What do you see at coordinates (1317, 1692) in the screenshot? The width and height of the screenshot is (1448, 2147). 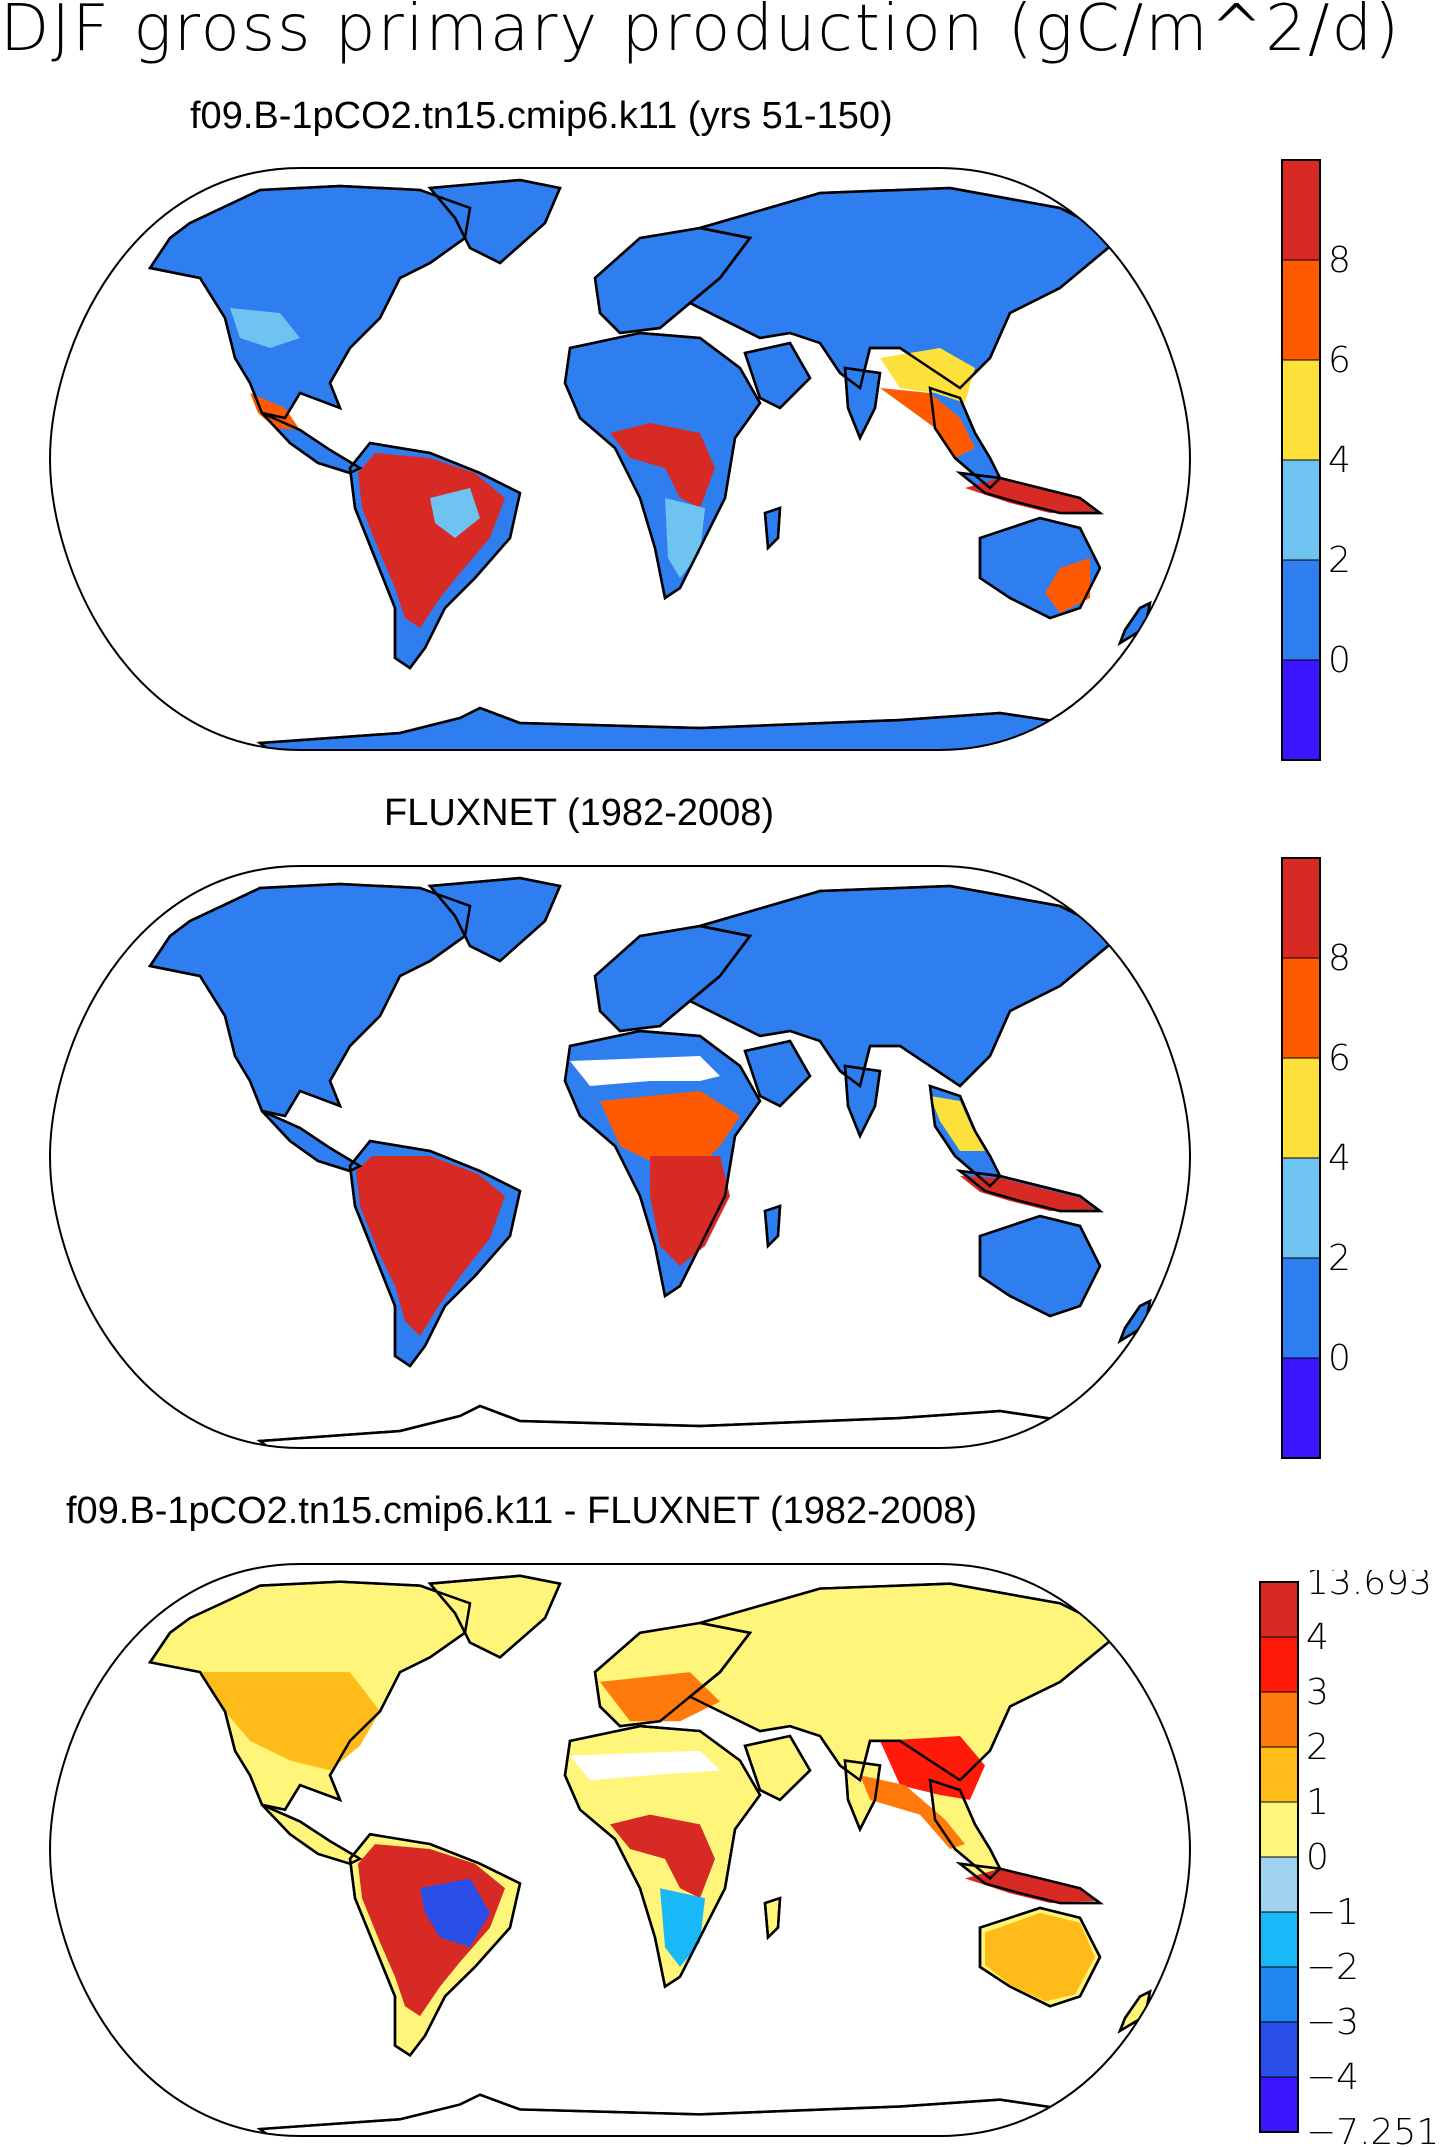 I see `colorbar-tick-label: 3` at bounding box center [1317, 1692].